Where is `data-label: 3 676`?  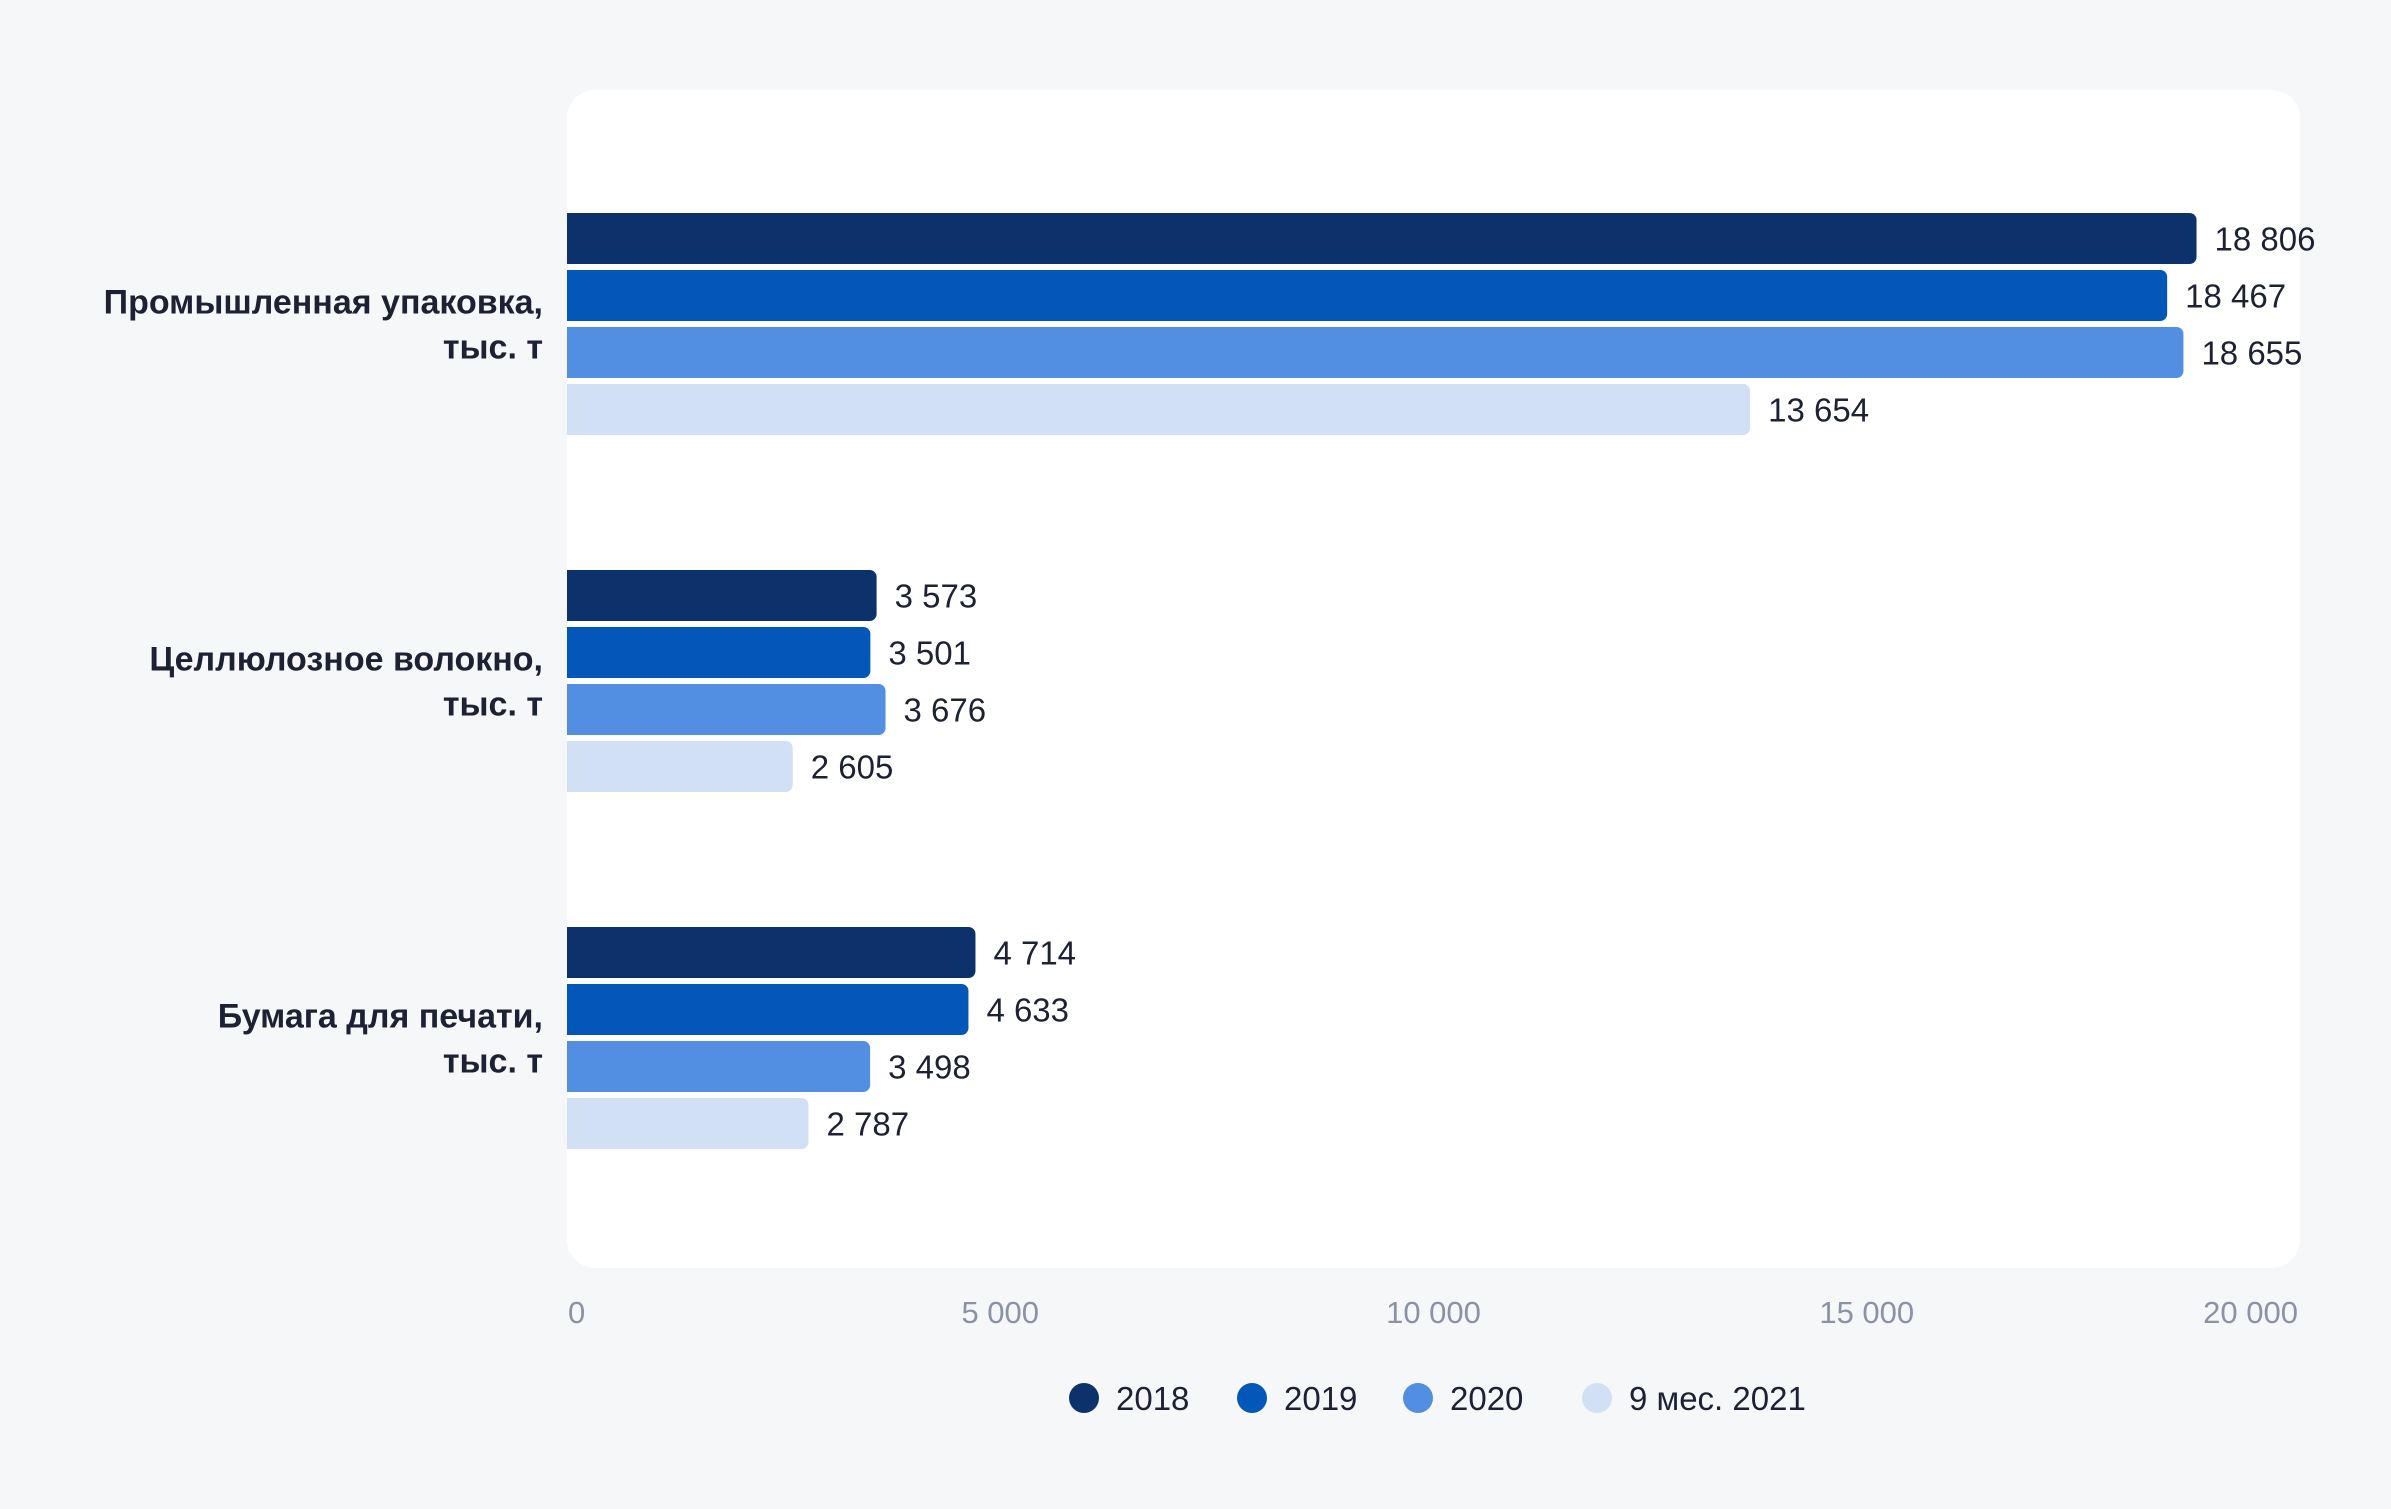
data-label: 3 676 is located at coordinates (945, 710).